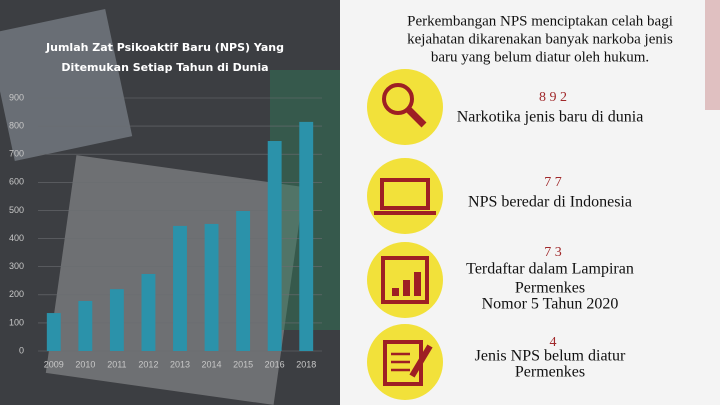  I want to click on y-tick-label: 800, so click(16, 125).